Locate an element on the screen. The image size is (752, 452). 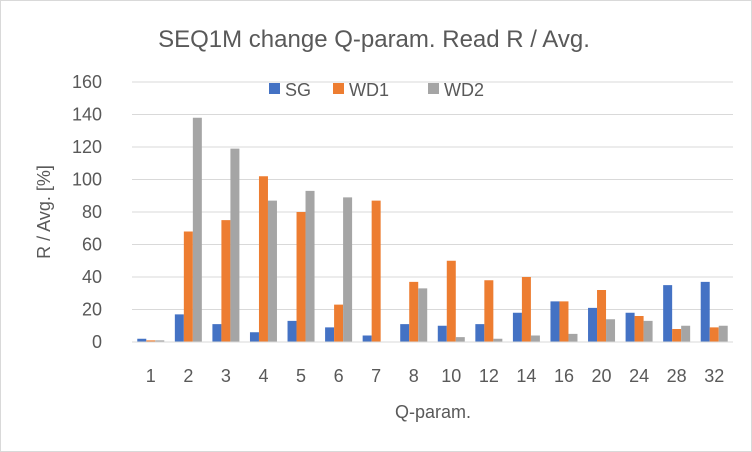
y-axis-ticks: 0 20 40 60 80 100 120 140 160 is located at coordinates (87, 212).